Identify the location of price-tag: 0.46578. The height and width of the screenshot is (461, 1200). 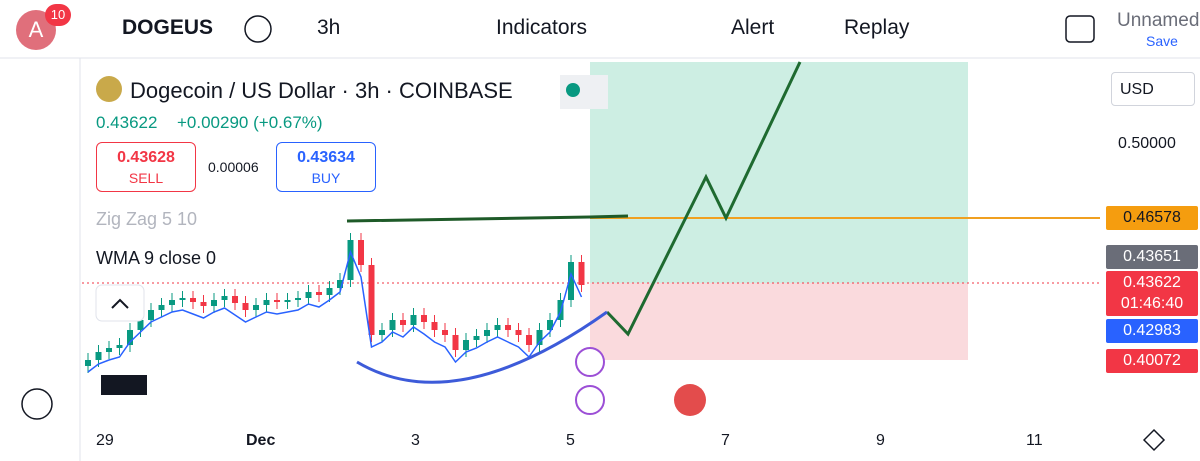
(1152, 218).